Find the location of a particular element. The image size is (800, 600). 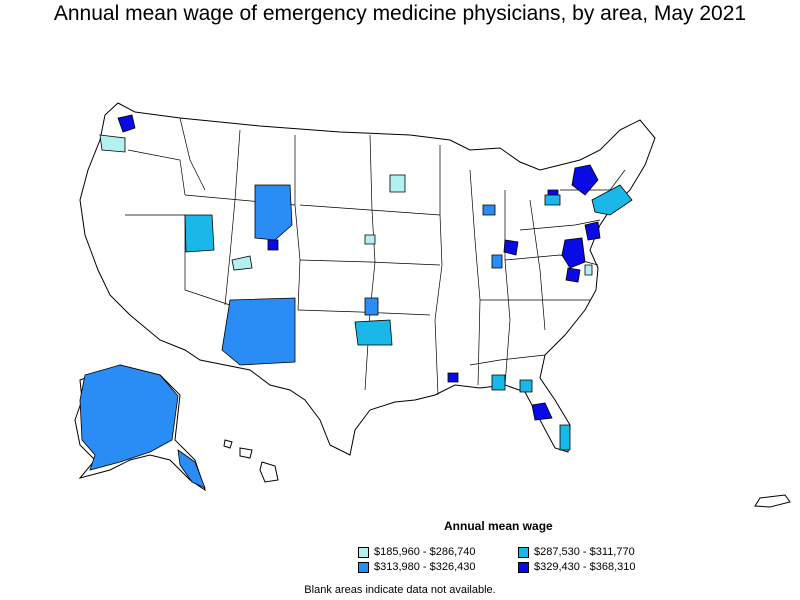

area-se-alaska is located at coordinates (191, 469).